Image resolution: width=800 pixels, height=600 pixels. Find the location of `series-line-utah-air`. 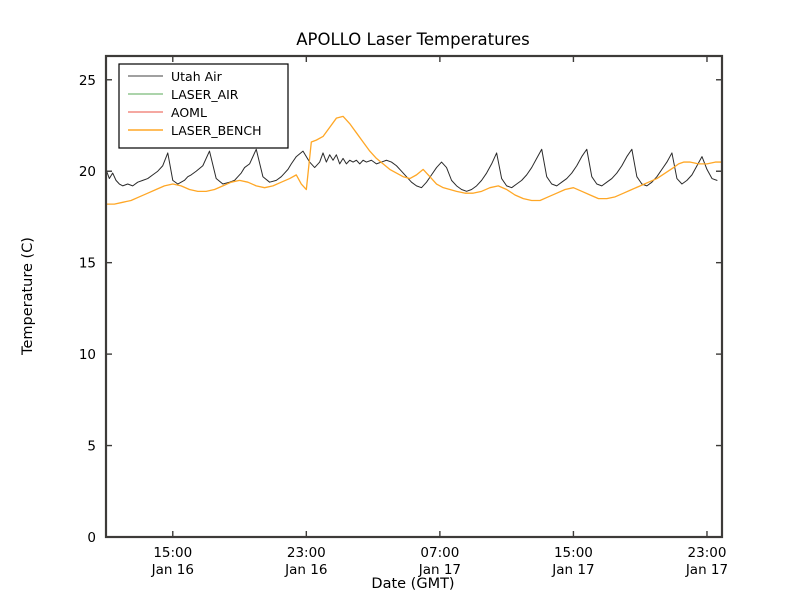

series-line-utah-air is located at coordinates (411, 170).